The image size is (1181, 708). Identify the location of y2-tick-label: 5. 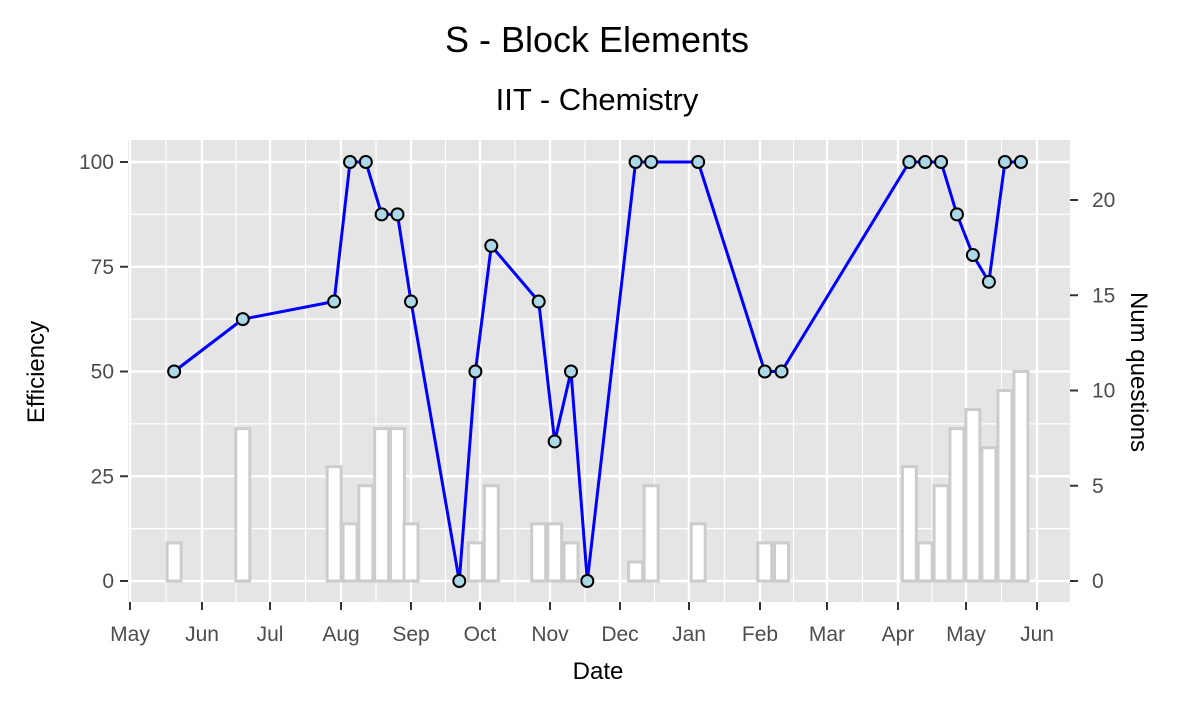
(1098, 486).